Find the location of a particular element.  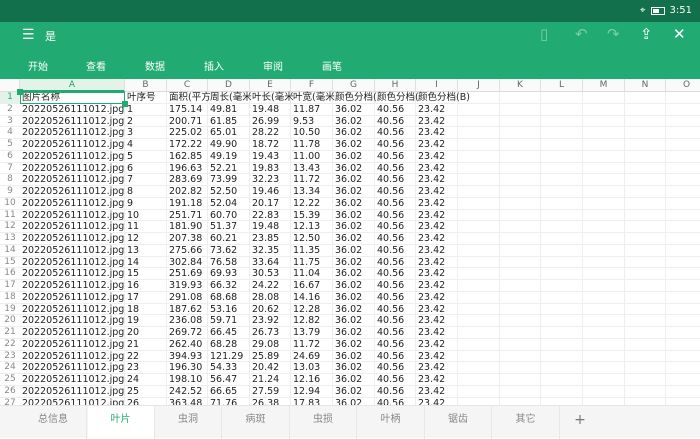

cell-G18: 36.02 is located at coordinates (349, 297).